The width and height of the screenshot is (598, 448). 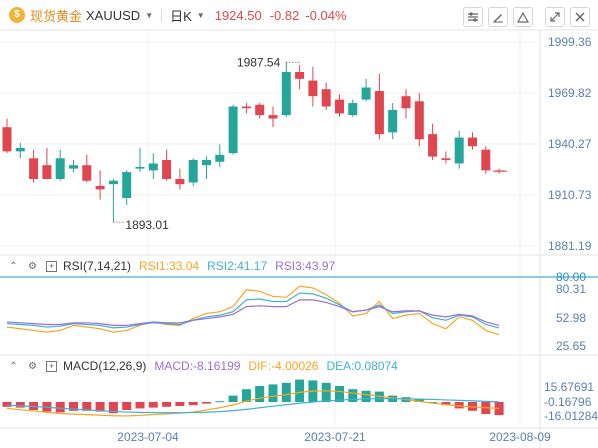 What do you see at coordinates (284, 15) in the screenshot?
I see `price-change: -0.82` at bounding box center [284, 15].